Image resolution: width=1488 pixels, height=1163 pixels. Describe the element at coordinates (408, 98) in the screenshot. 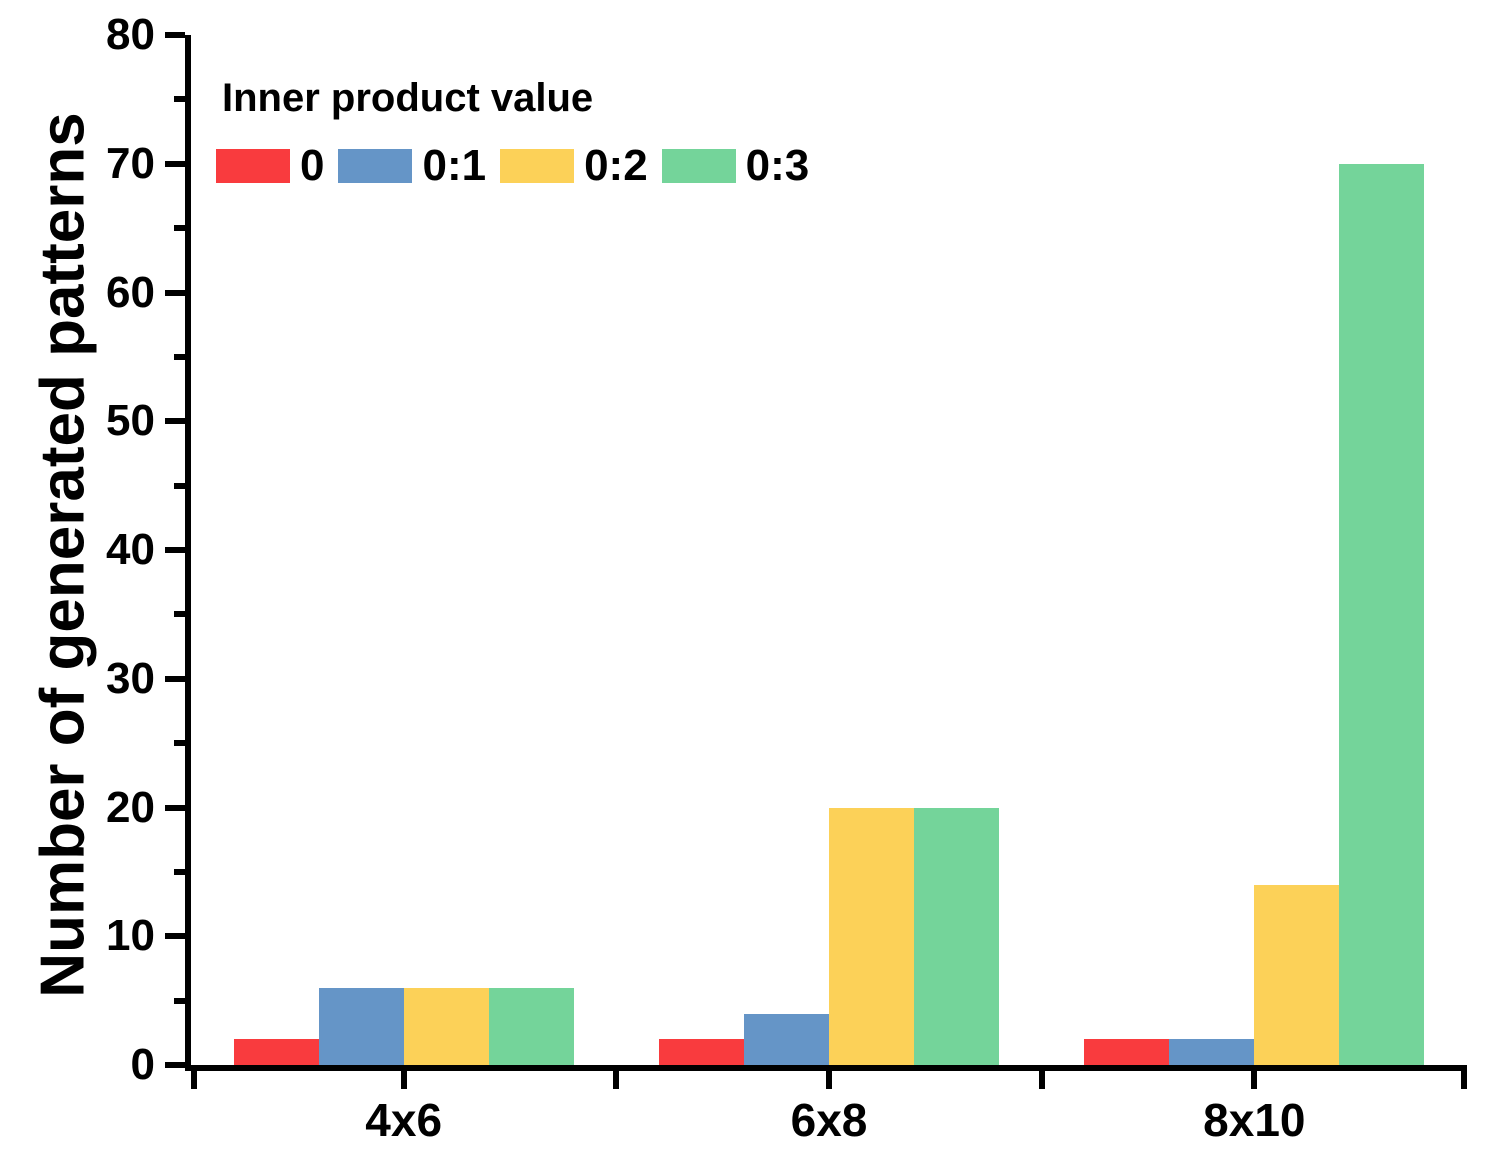

I see `legend-title: Inner product value` at that location.